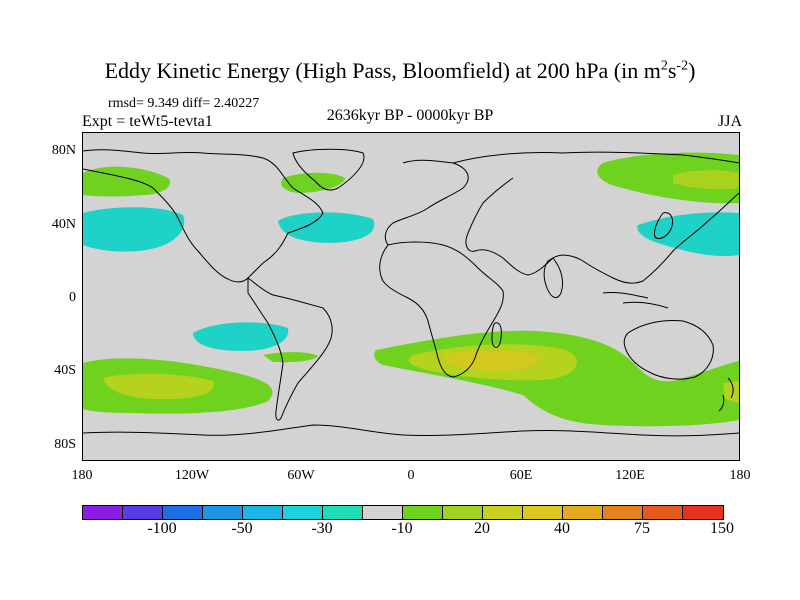  I want to click on colorbar, so click(403, 512).